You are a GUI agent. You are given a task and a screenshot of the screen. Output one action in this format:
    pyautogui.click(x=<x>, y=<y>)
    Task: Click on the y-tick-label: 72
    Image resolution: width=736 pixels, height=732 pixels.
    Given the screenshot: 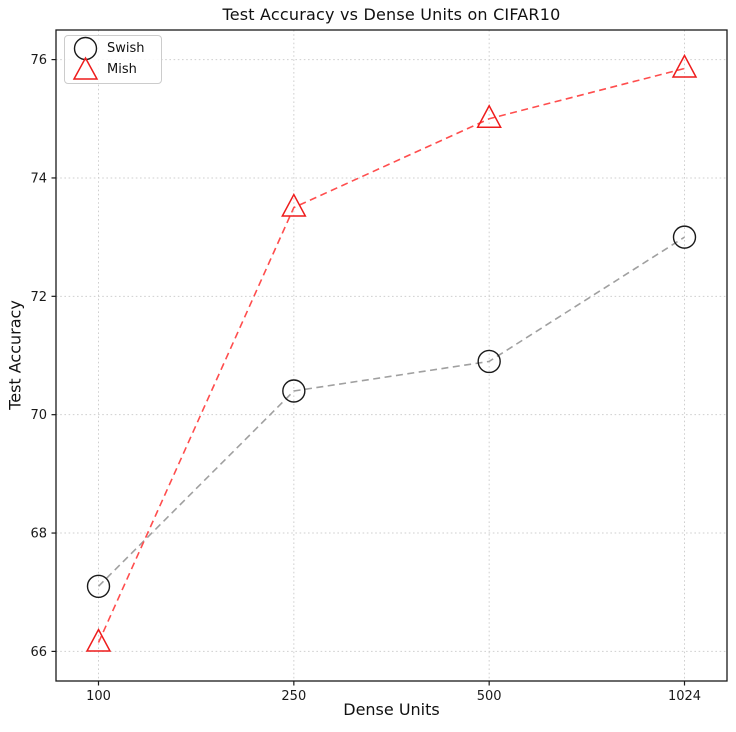 What is the action you would take?
    pyautogui.click(x=38, y=297)
    